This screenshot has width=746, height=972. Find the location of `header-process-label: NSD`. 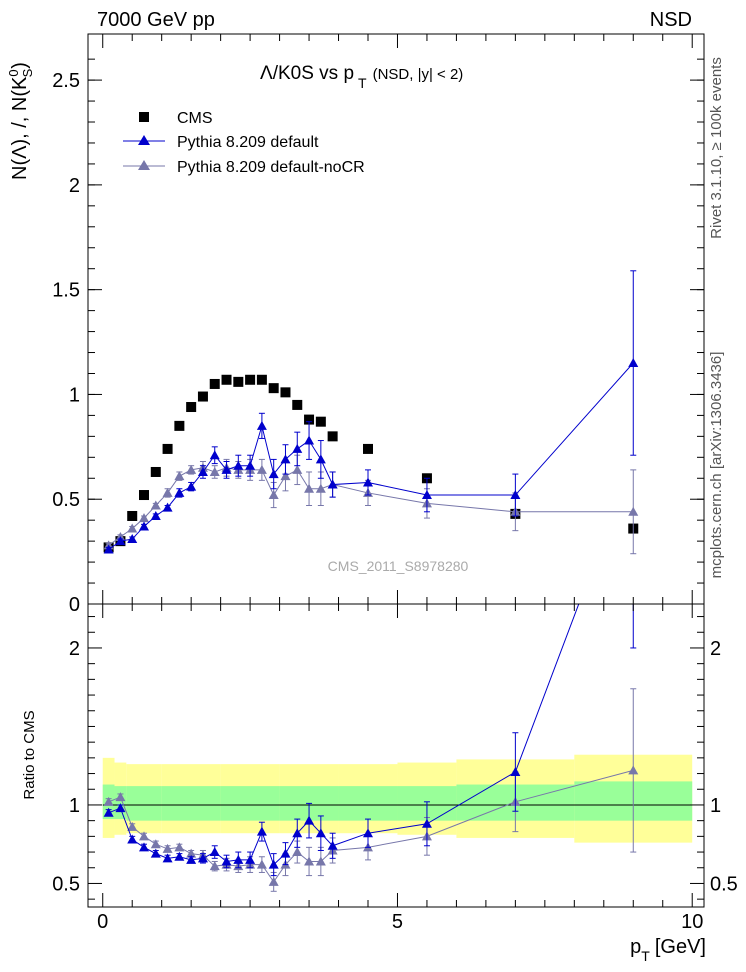

header-process-label: NSD is located at coordinates (671, 20).